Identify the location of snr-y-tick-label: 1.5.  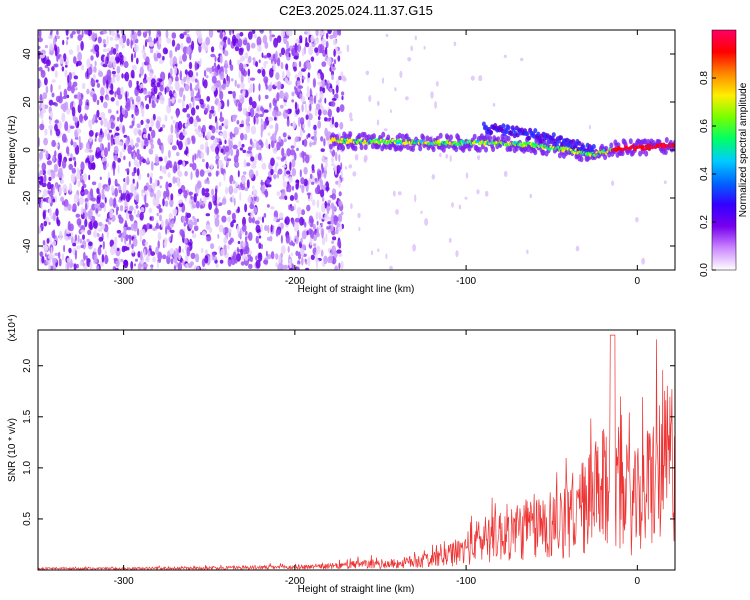
(27, 416).